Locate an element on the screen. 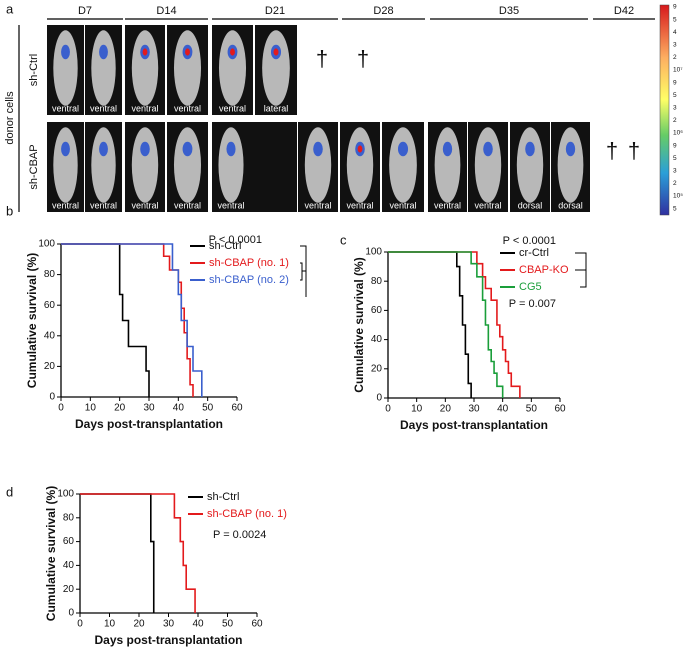 The height and width of the screenshot is (658, 685). day-label: D42 is located at coordinates (624, 11).